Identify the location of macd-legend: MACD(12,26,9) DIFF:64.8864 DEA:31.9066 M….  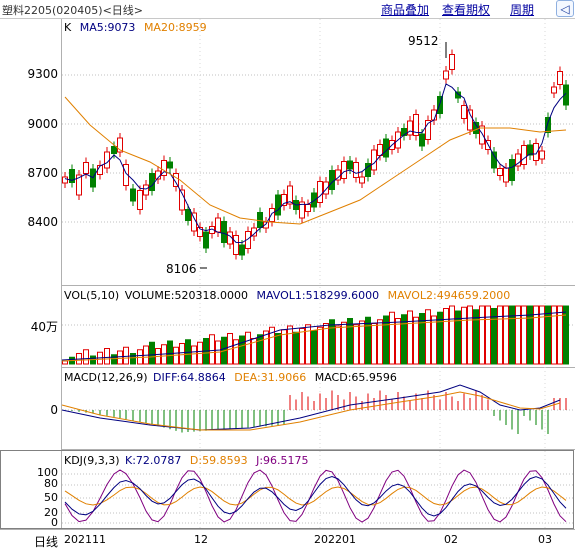
(233, 377).